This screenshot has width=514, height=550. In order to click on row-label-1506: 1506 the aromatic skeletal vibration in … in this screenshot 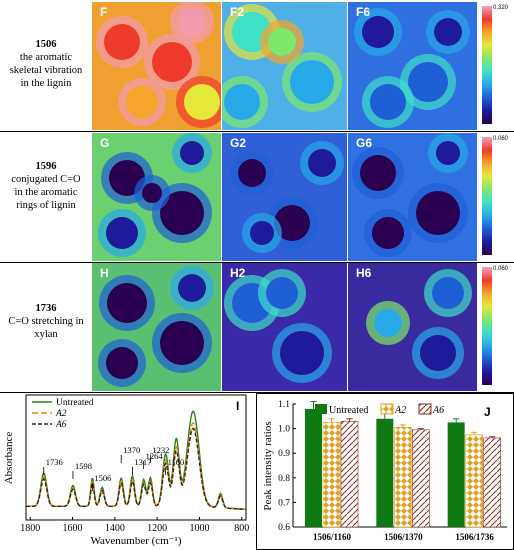, I will do `click(46, 64)`.